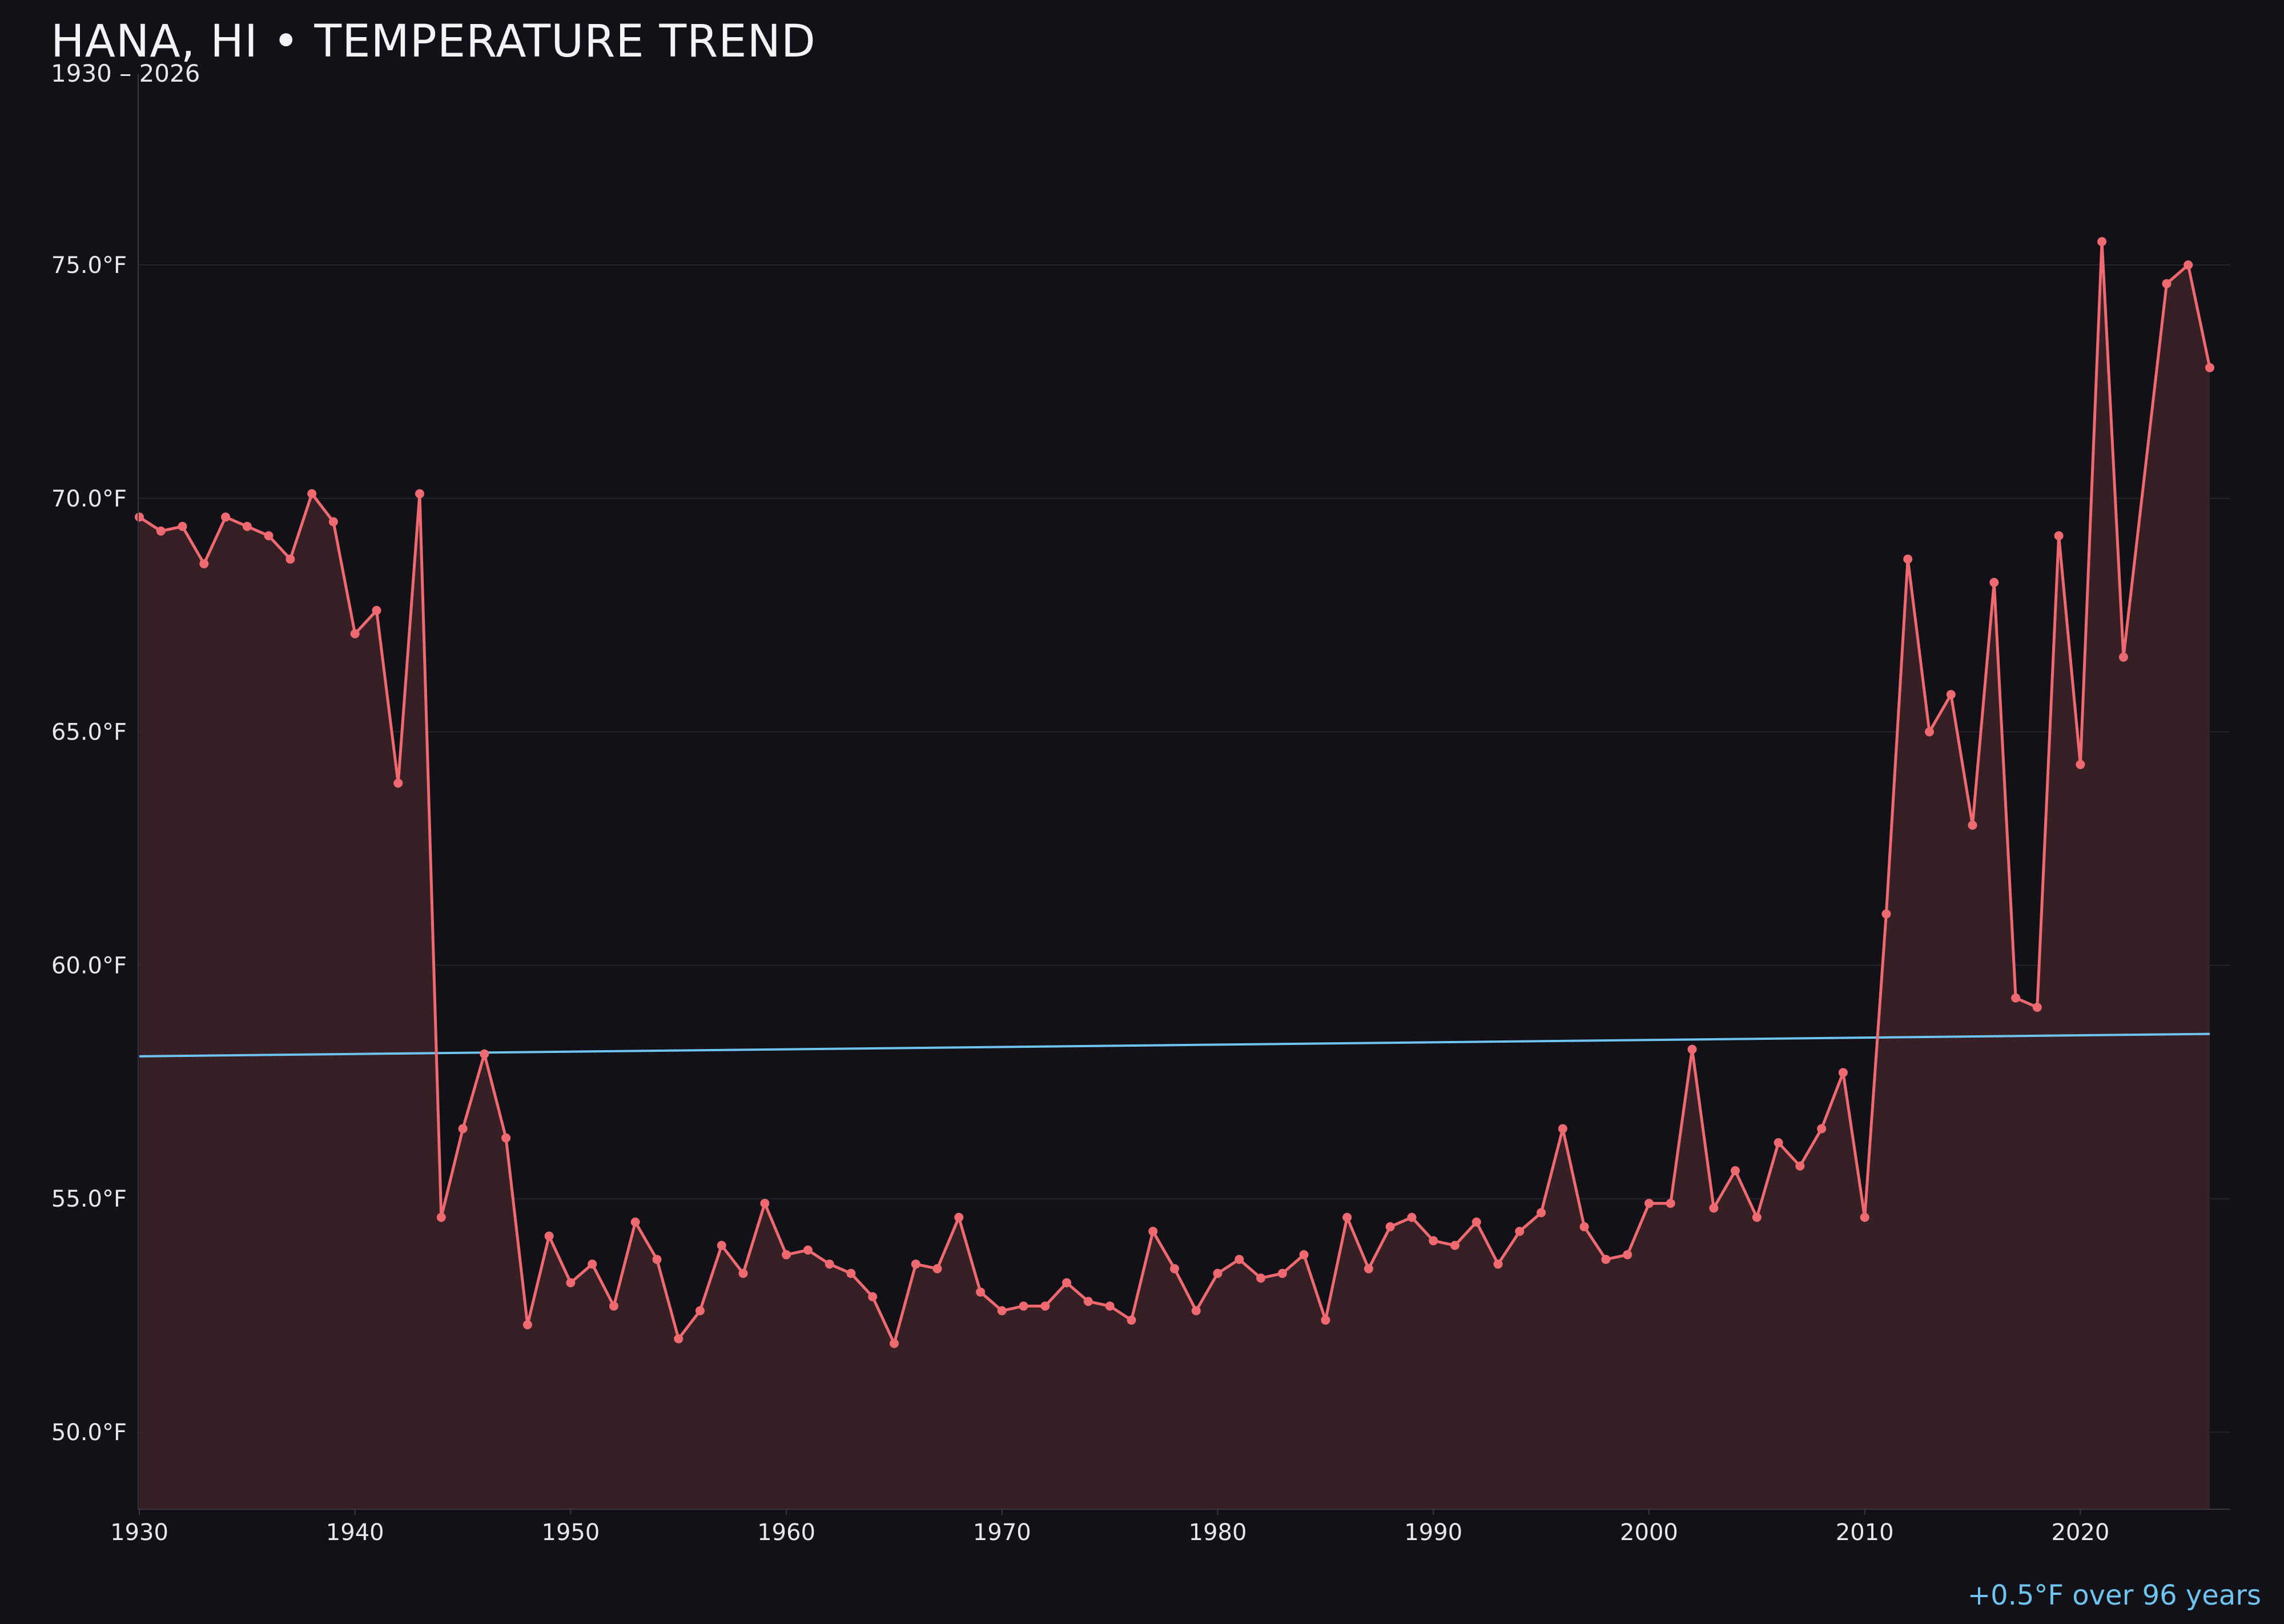 This screenshot has width=2284, height=1624. I want to click on x-tick-label: 1970, so click(1002, 1533).